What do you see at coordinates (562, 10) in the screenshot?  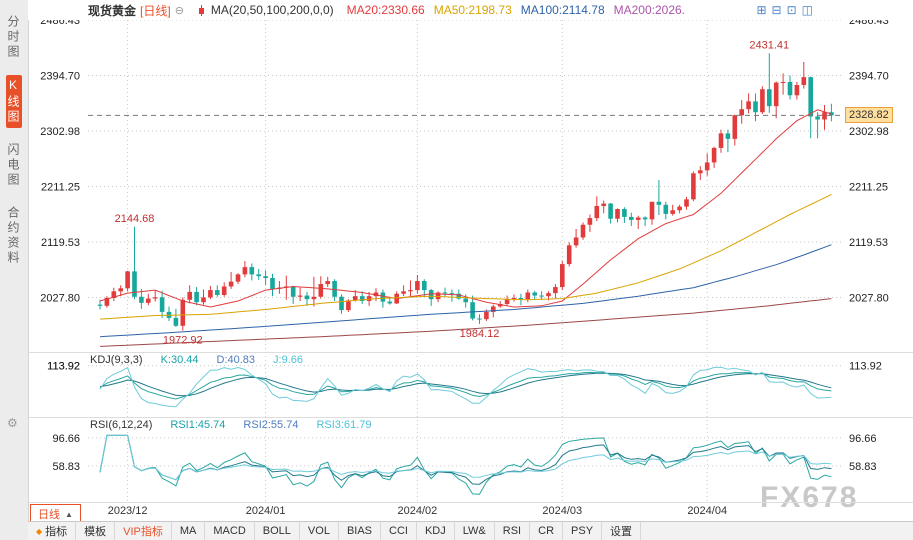 I see `ma-value-2: MA100:2114.78` at bounding box center [562, 10].